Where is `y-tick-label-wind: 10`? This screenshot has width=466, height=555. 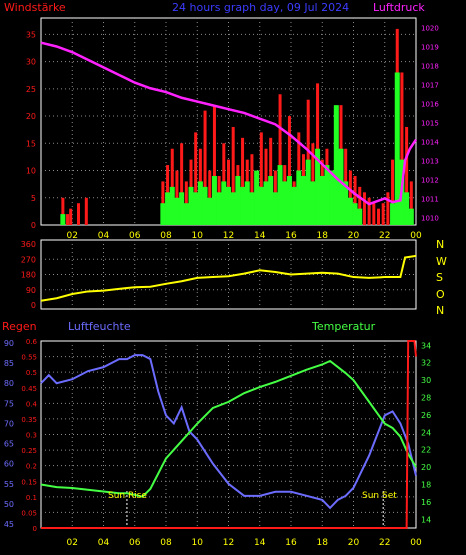
y-tick-label-wind: 10 is located at coordinates (31, 171).